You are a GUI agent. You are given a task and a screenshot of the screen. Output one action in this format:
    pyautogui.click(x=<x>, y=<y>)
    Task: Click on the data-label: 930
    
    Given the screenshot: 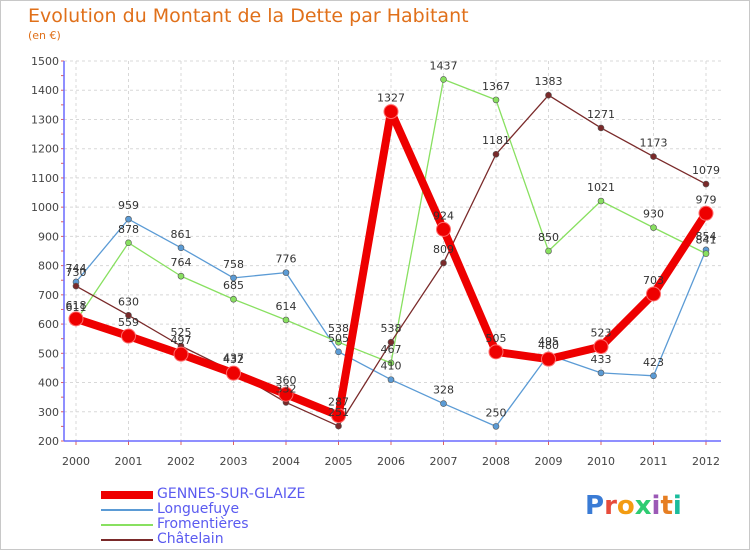 What is the action you would take?
    pyautogui.click(x=653, y=214)
    